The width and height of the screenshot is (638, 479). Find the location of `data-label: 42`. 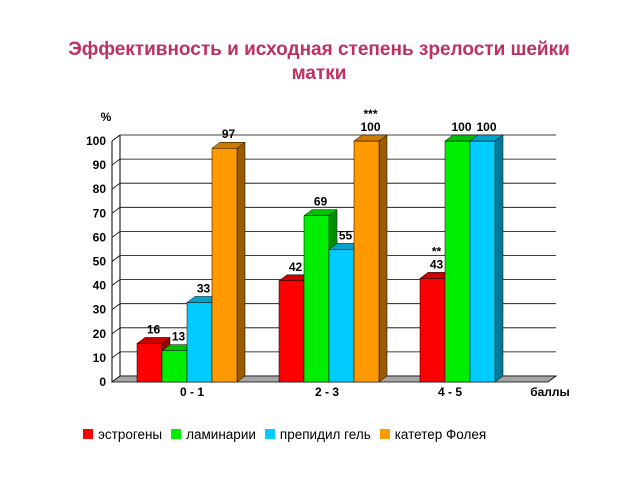

data-label: 42 is located at coordinates (296, 267).